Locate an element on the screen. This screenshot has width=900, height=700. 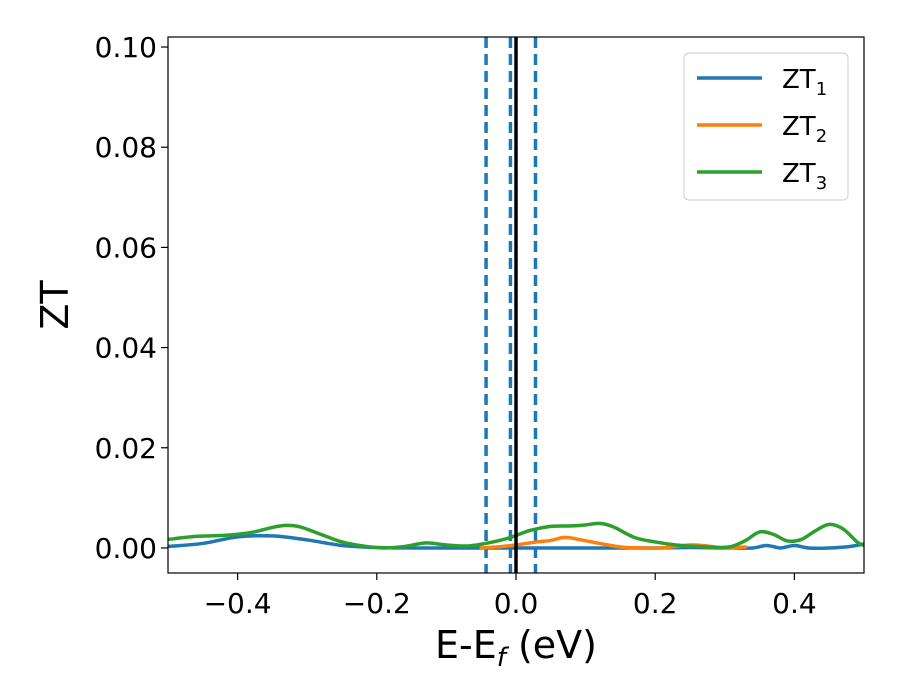
x-axis: −0.4 −0.2 0.0 0.2 0.4 is located at coordinates (510, 596).